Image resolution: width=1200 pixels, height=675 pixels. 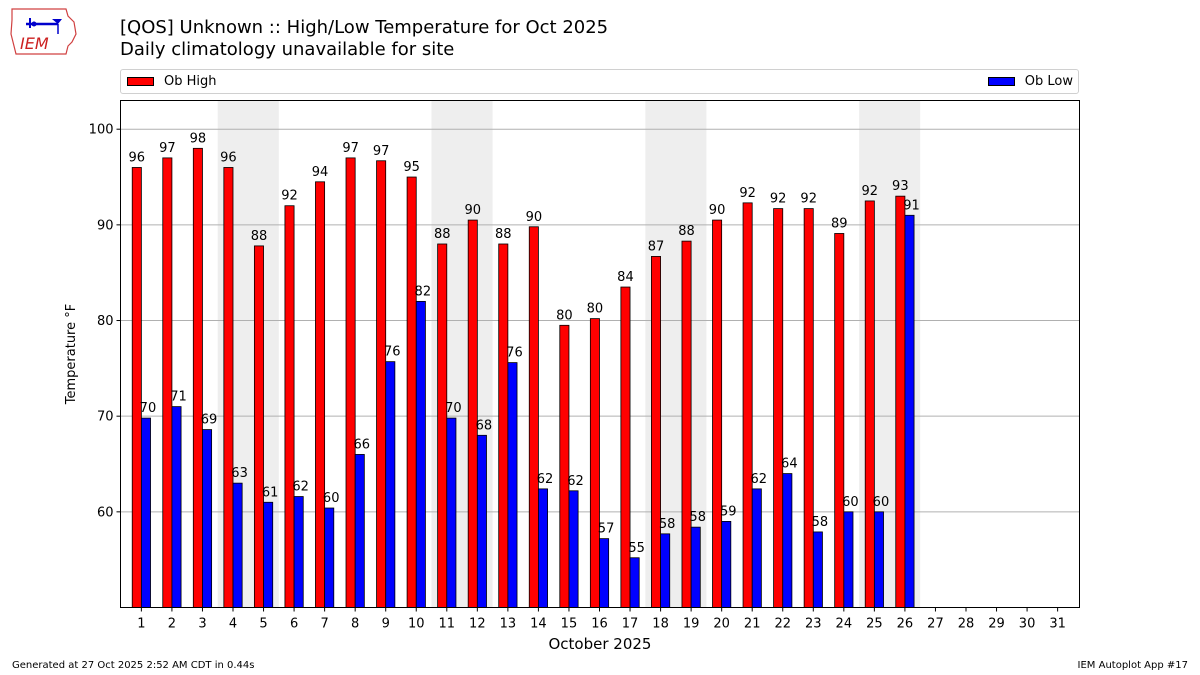 I want to click on x-tick-label: 5, so click(x=263, y=624).